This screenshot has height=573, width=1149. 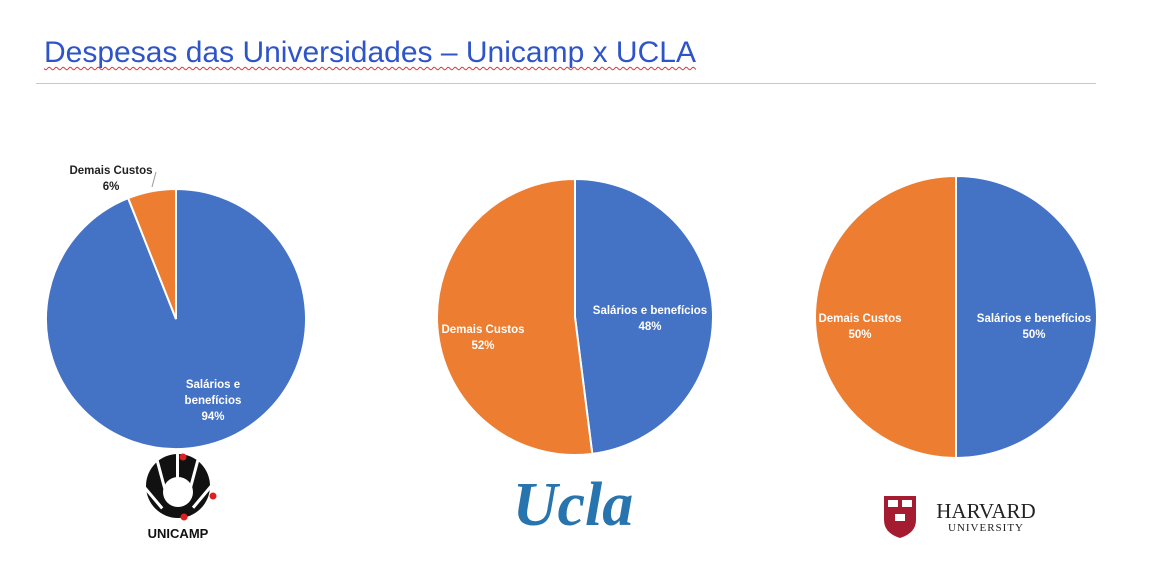 What do you see at coordinates (986, 528) in the screenshot?
I see `harvard-logo-subtitle: UNIVERSITY` at bounding box center [986, 528].